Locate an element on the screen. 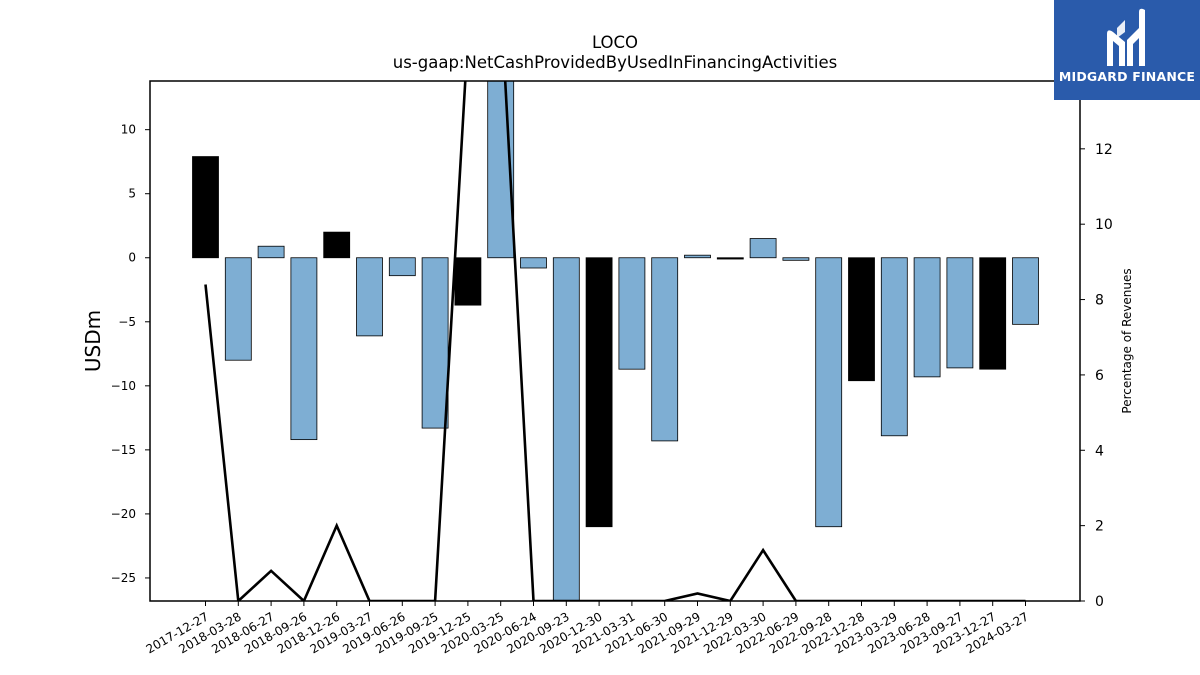 Image resolution: width=1200 pixels, height=675 pixels. y-tick-label: 10 is located at coordinates (128, 130).